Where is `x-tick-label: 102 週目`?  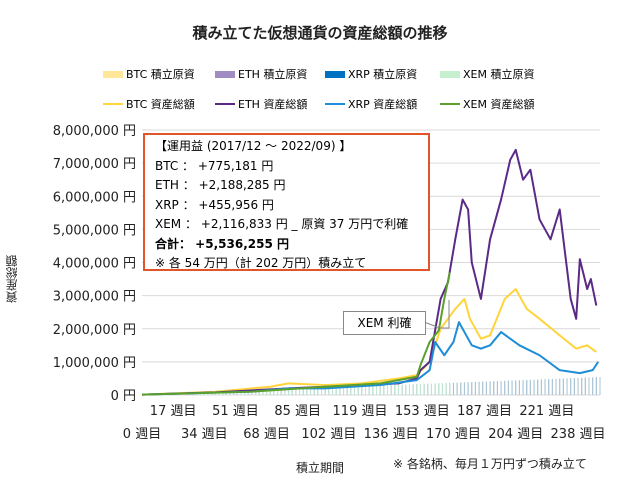
x-tick-label: 102 週目 is located at coordinates (328, 434).